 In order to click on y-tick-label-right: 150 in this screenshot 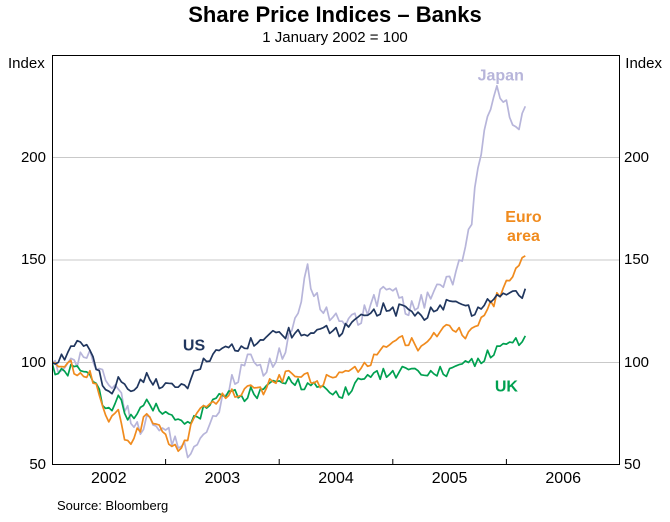, I will do `click(637, 259)`.